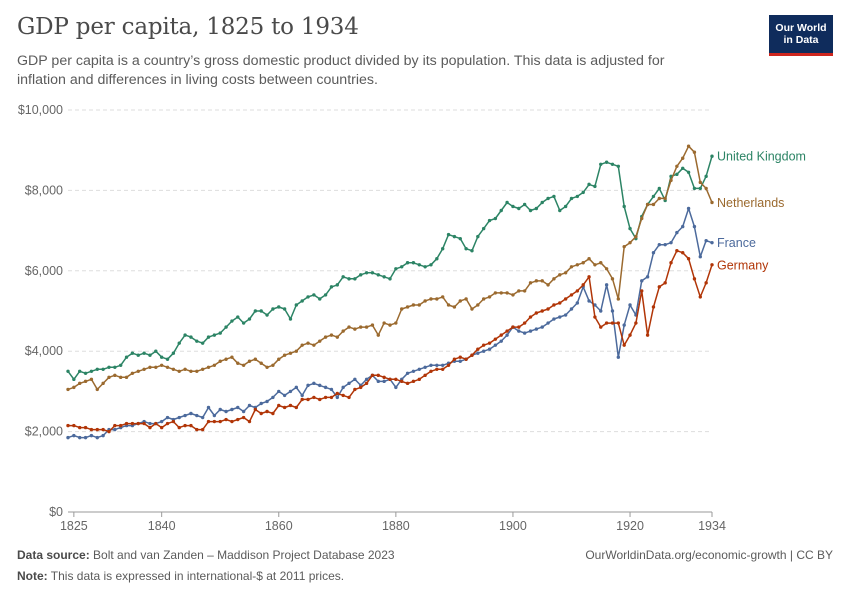 The image size is (850, 600). What do you see at coordinates (743, 265) in the screenshot?
I see `series-label-germany: Germany` at bounding box center [743, 265].